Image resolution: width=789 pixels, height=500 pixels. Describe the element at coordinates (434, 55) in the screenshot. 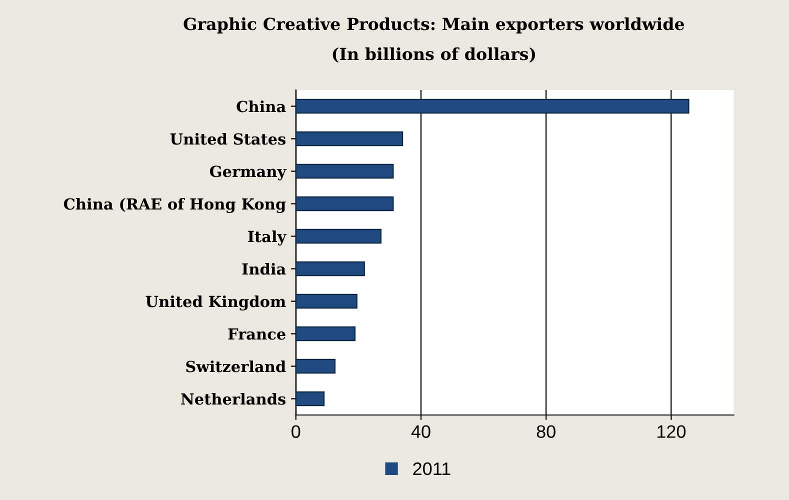

I see `chart-subtitle: (In billions of dollars)` at that location.